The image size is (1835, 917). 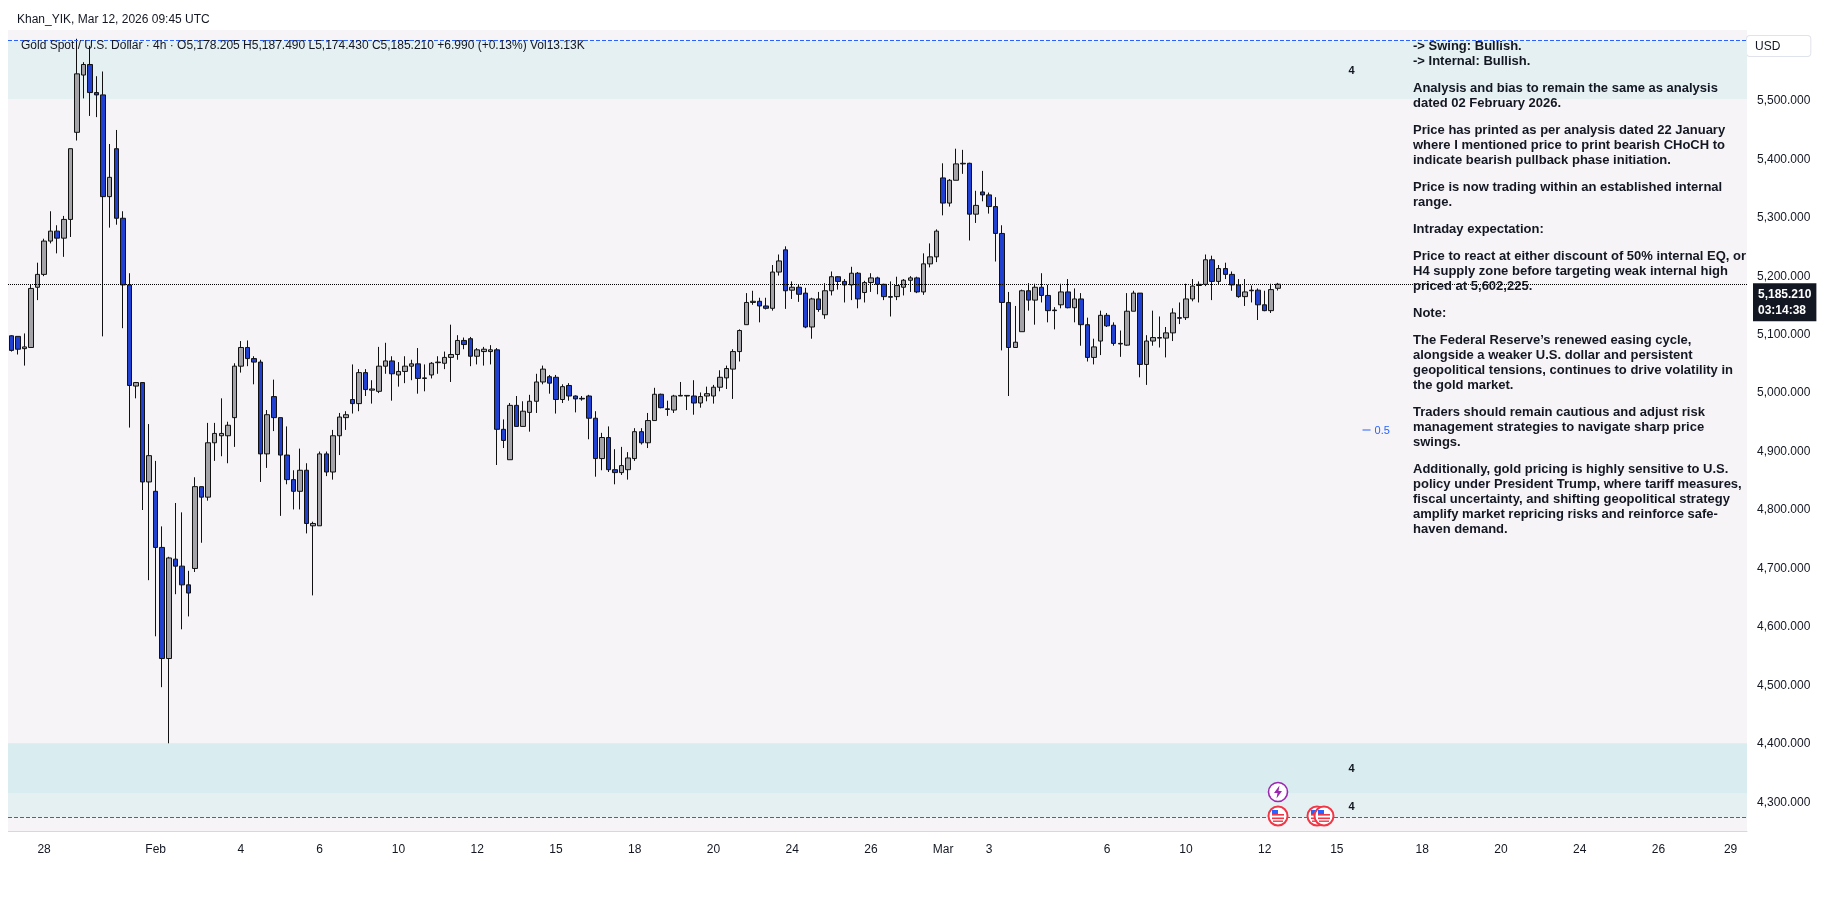 What do you see at coordinates (1784, 509) in the screenshot?
I see `y-tick-label: 4,800.000` at bounding box center [1784, 509].